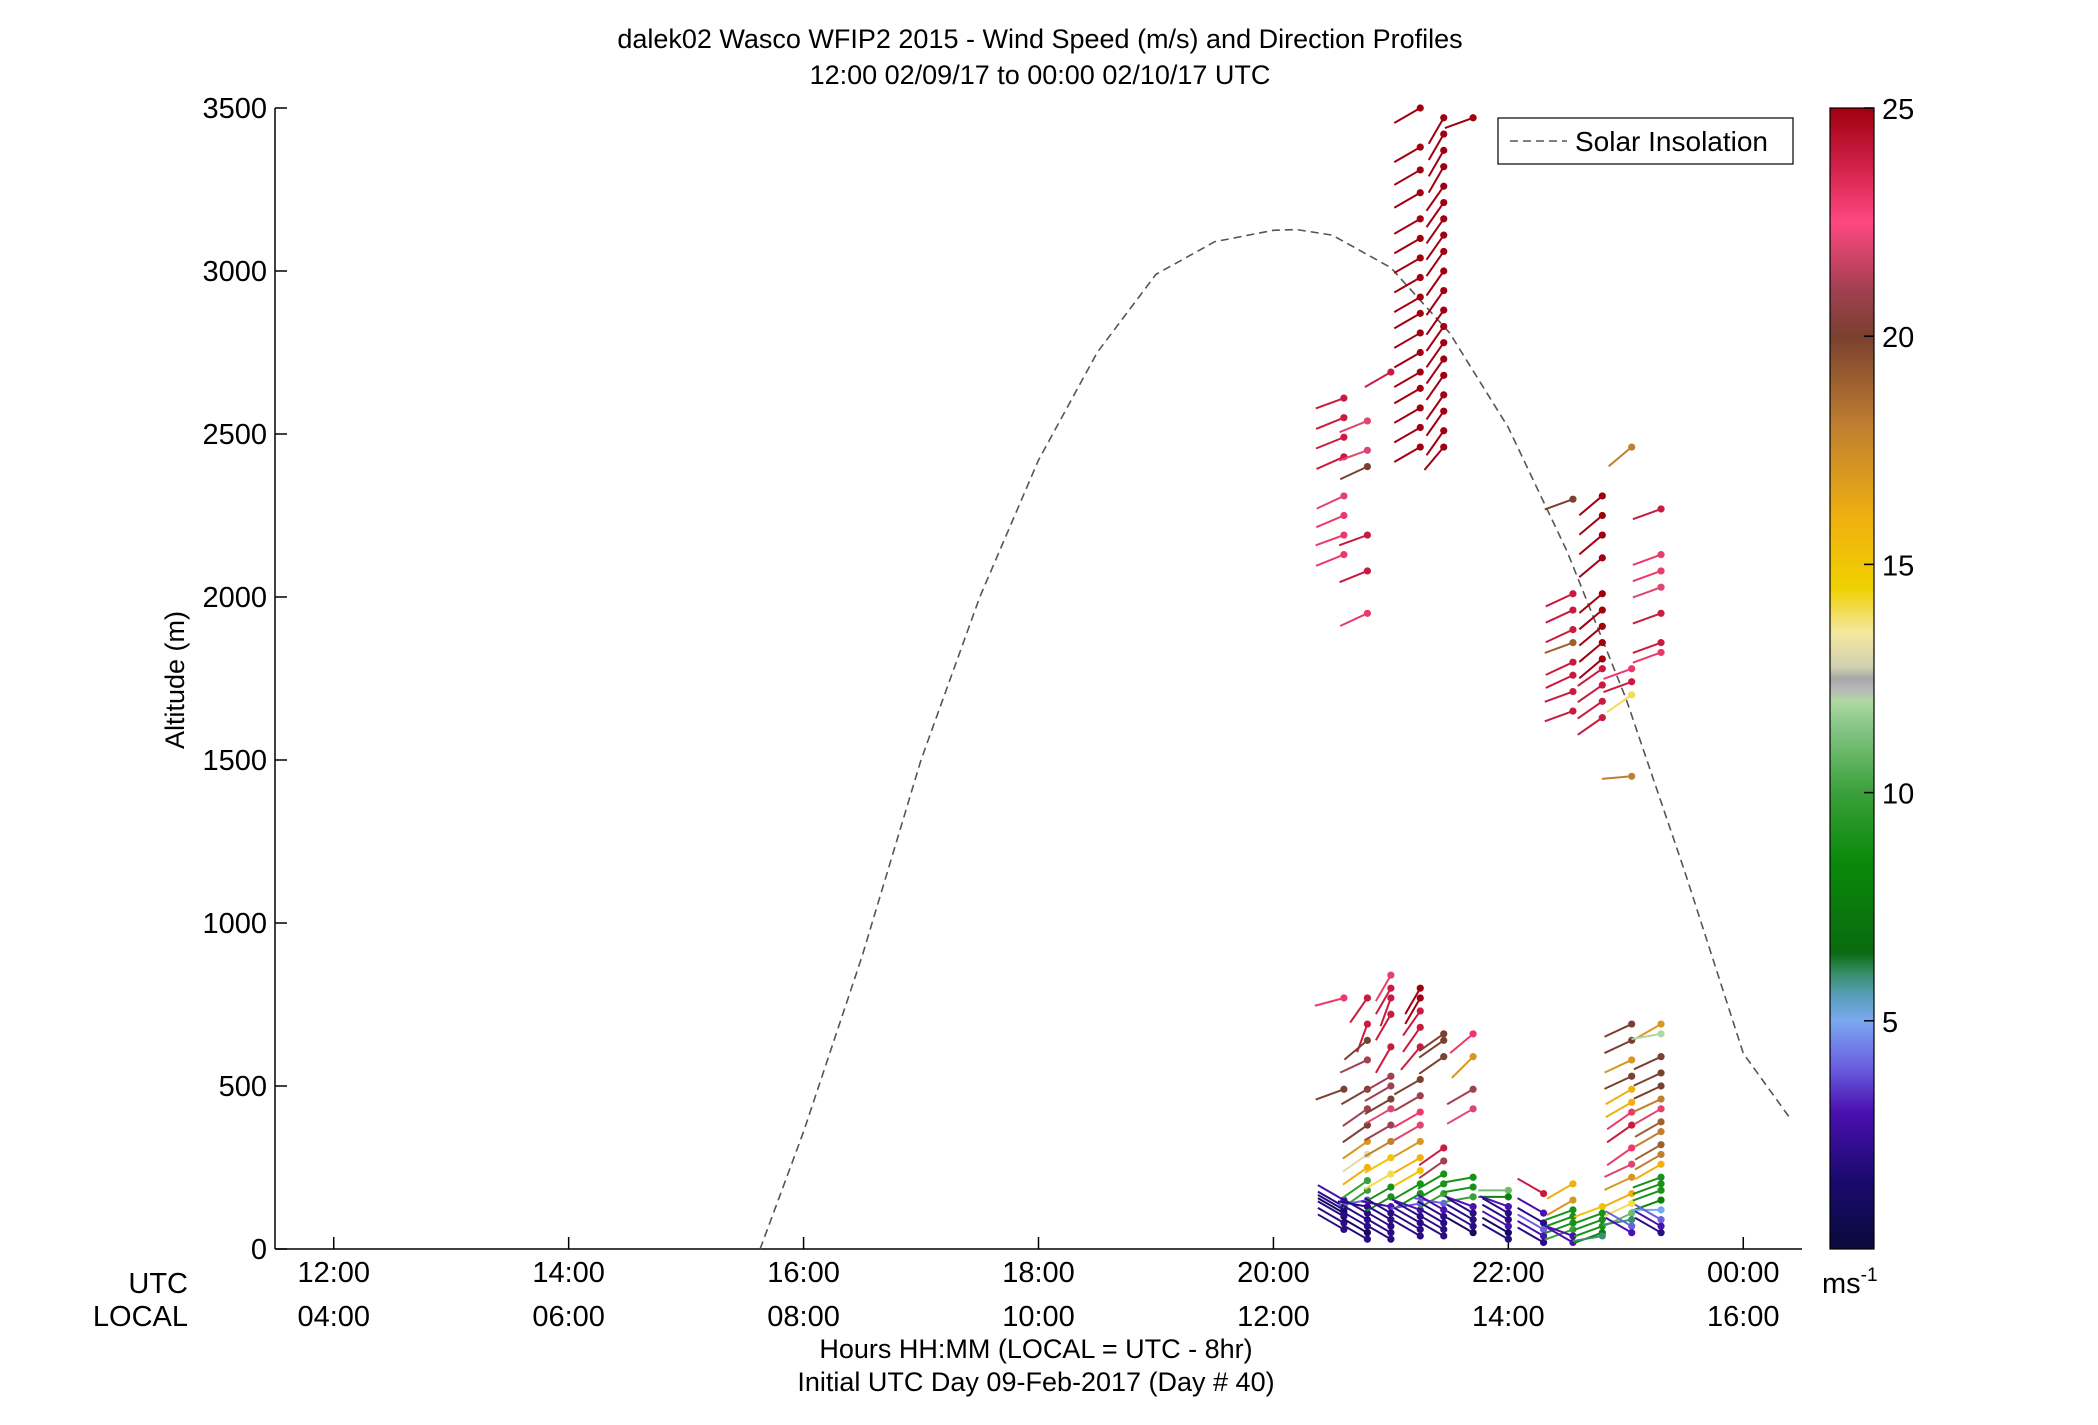 This screenshot has width=2098, height=1425. What do you see at coordinates (1273, 1317) in the screenshot?
I see `x-tick-label-local: 12:00` at bounding box center [1273, 1317].